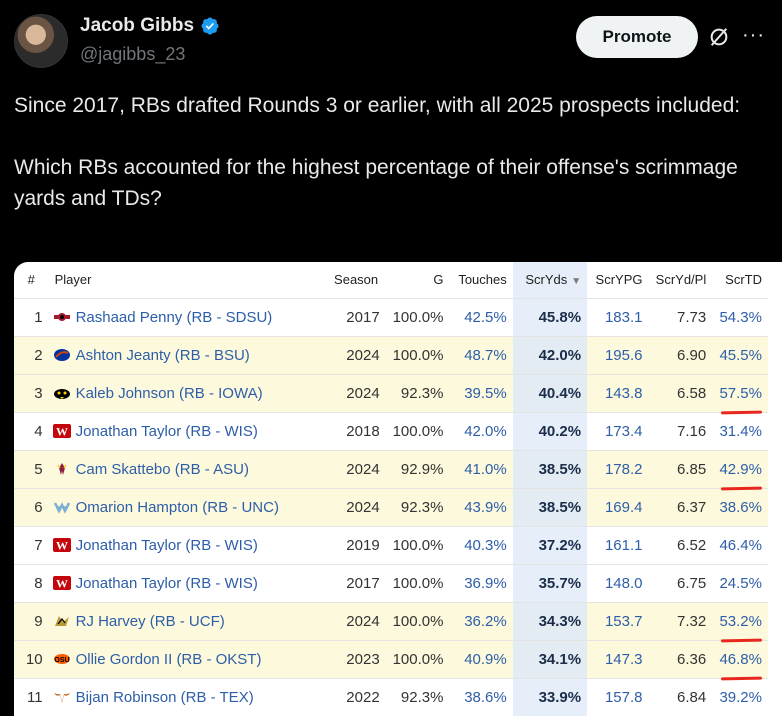 This screenshot has width=782, height=716. What do you see at coordinates (550, 355) in the screenshot?
I see `scryds-cell: 42.0%` at bounding box center [550, 355].